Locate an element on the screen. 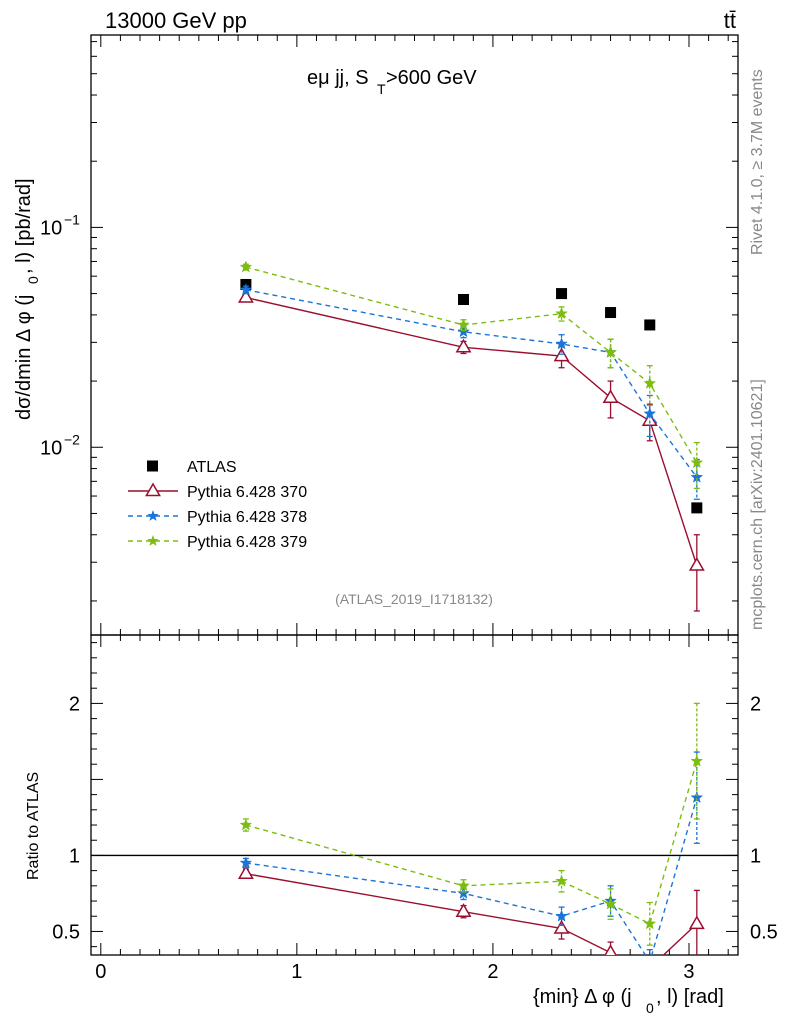  x-tick-label: 2 is located at coordinates (492, 972).